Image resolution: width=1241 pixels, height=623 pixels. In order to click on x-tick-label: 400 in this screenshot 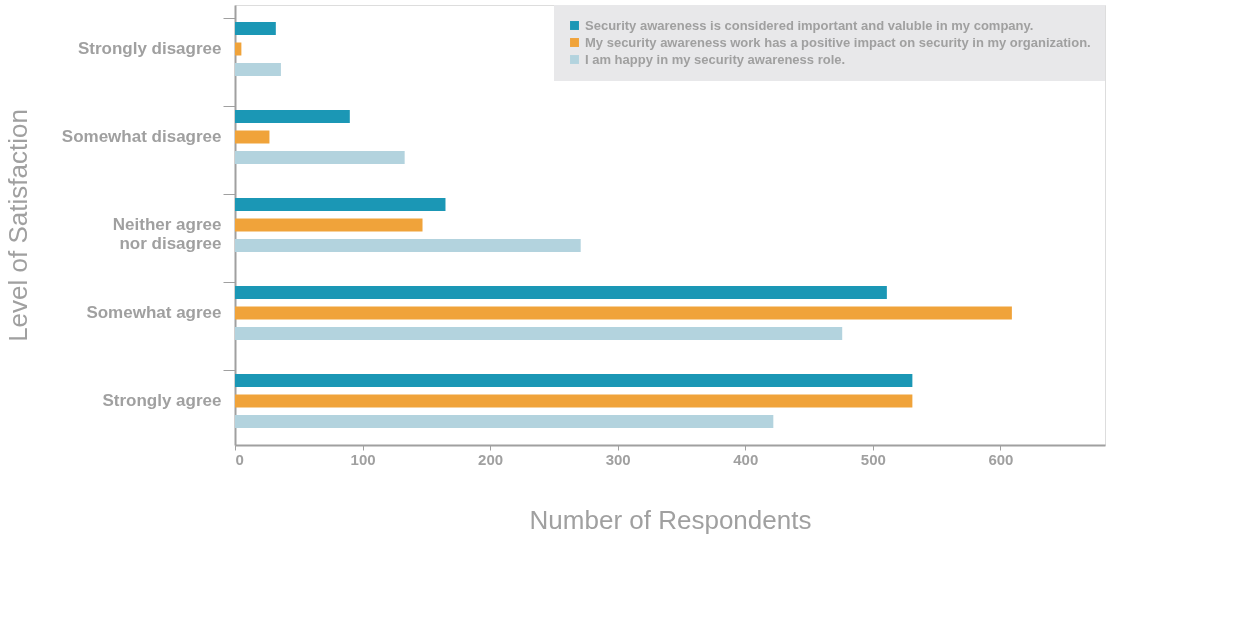, I will do `click(746, 459)`.